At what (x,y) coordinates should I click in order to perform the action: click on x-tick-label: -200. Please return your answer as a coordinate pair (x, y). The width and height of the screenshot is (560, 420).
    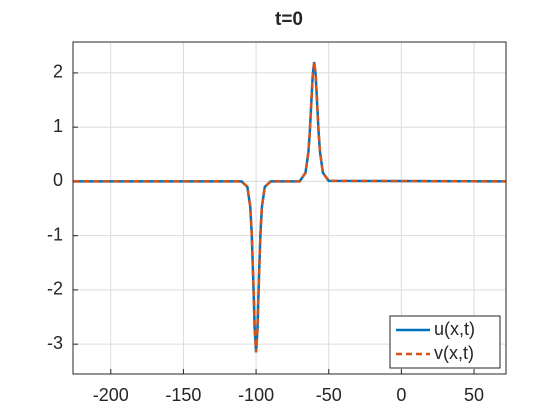
    Looking at the image, I should click on (111, 395).